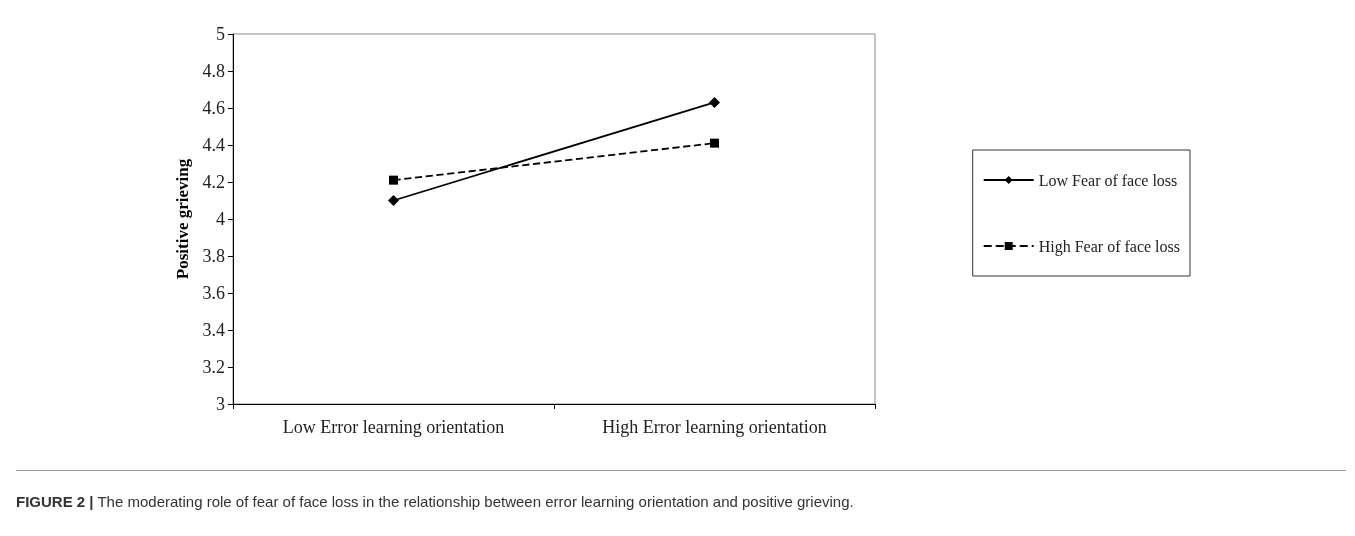 This screenshot has height=536, width=1355. What do you see at coordinates (213, 182) in the screenshot?
I see `y-tick-label: 4.2` at bounding box center [213, 182].